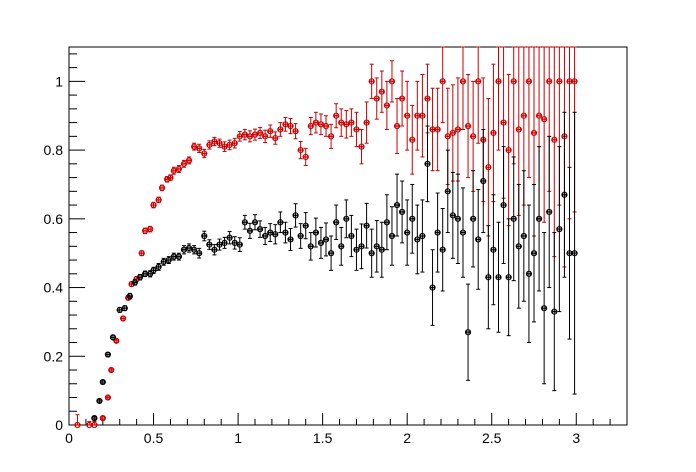  What do you see at coordinates (54, 356) in the screenshot?
I see `y-tick-label: 0.2` at bounding box center [54, 356].